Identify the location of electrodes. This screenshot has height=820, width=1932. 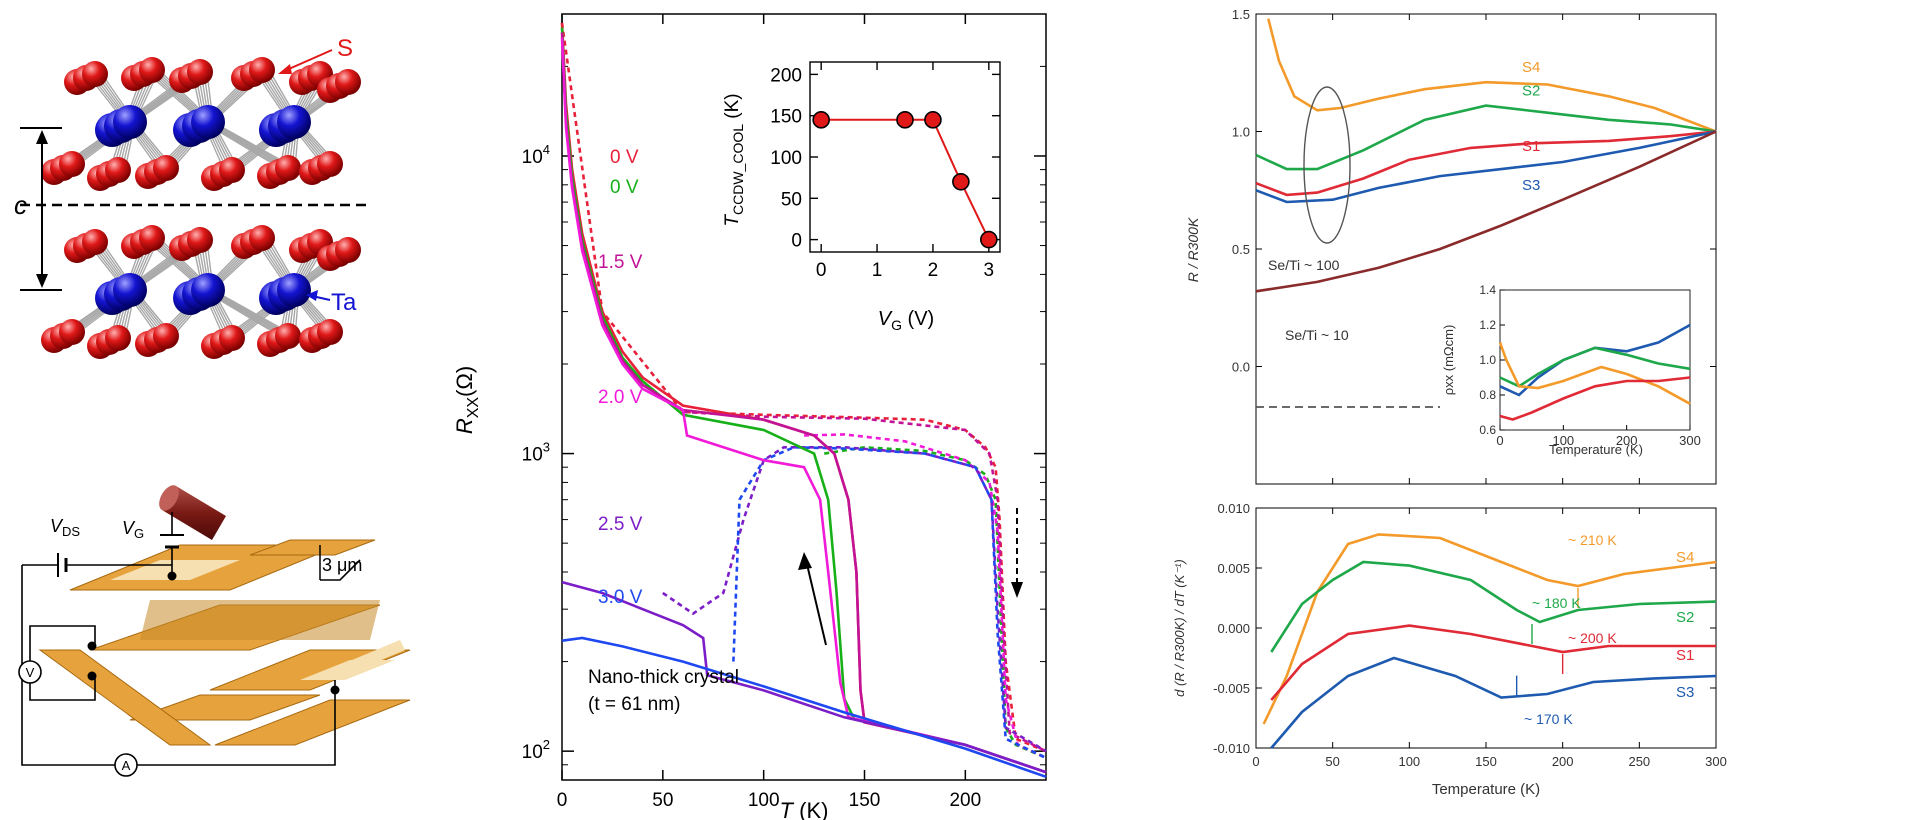
(224, 642).